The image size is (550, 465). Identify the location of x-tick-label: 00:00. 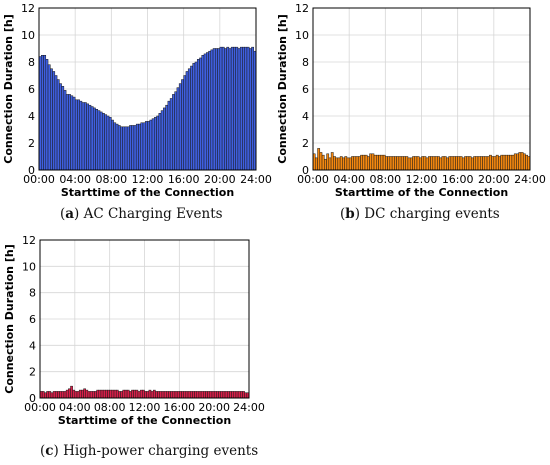
(40, 407).